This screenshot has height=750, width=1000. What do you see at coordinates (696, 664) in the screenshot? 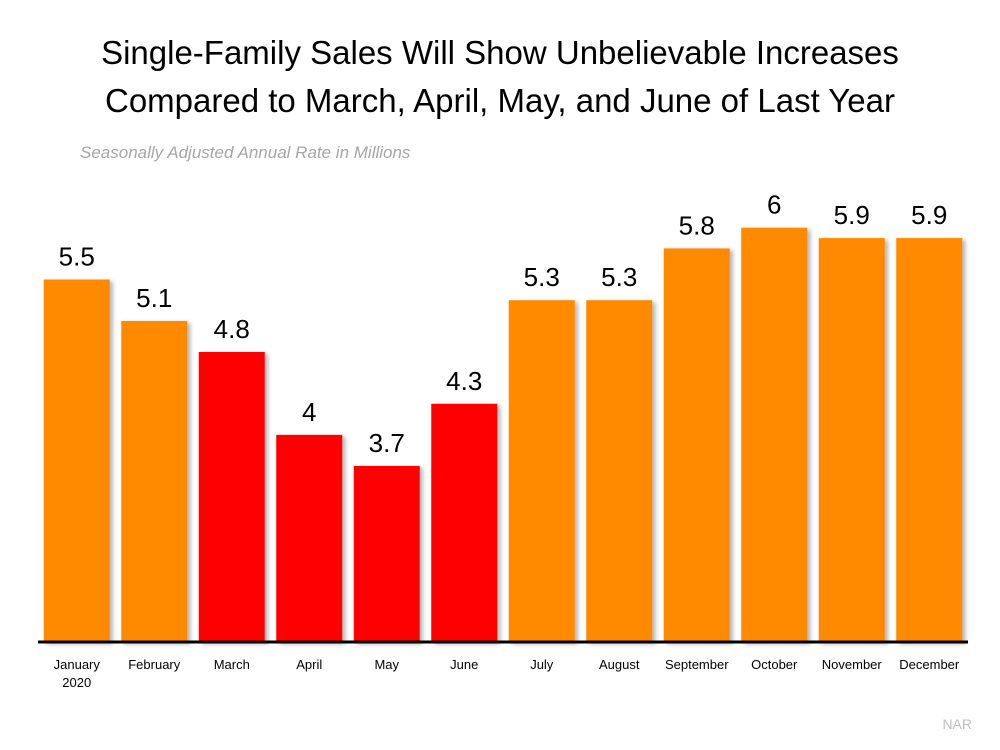
I see `x-tick-label: September` at bounding box center [696, 664].